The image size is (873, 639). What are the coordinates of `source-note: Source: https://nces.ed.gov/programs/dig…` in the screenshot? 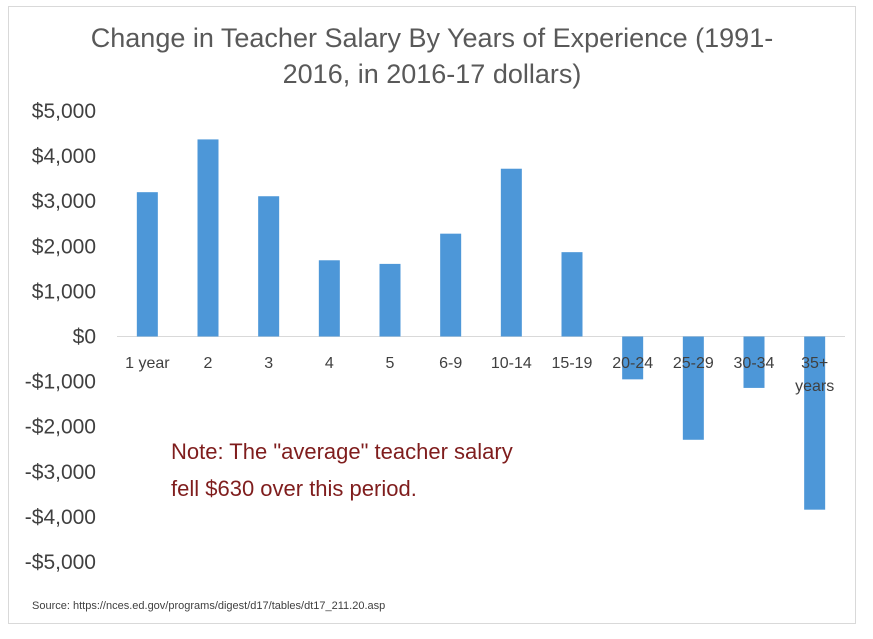 It's located at (208, 606).